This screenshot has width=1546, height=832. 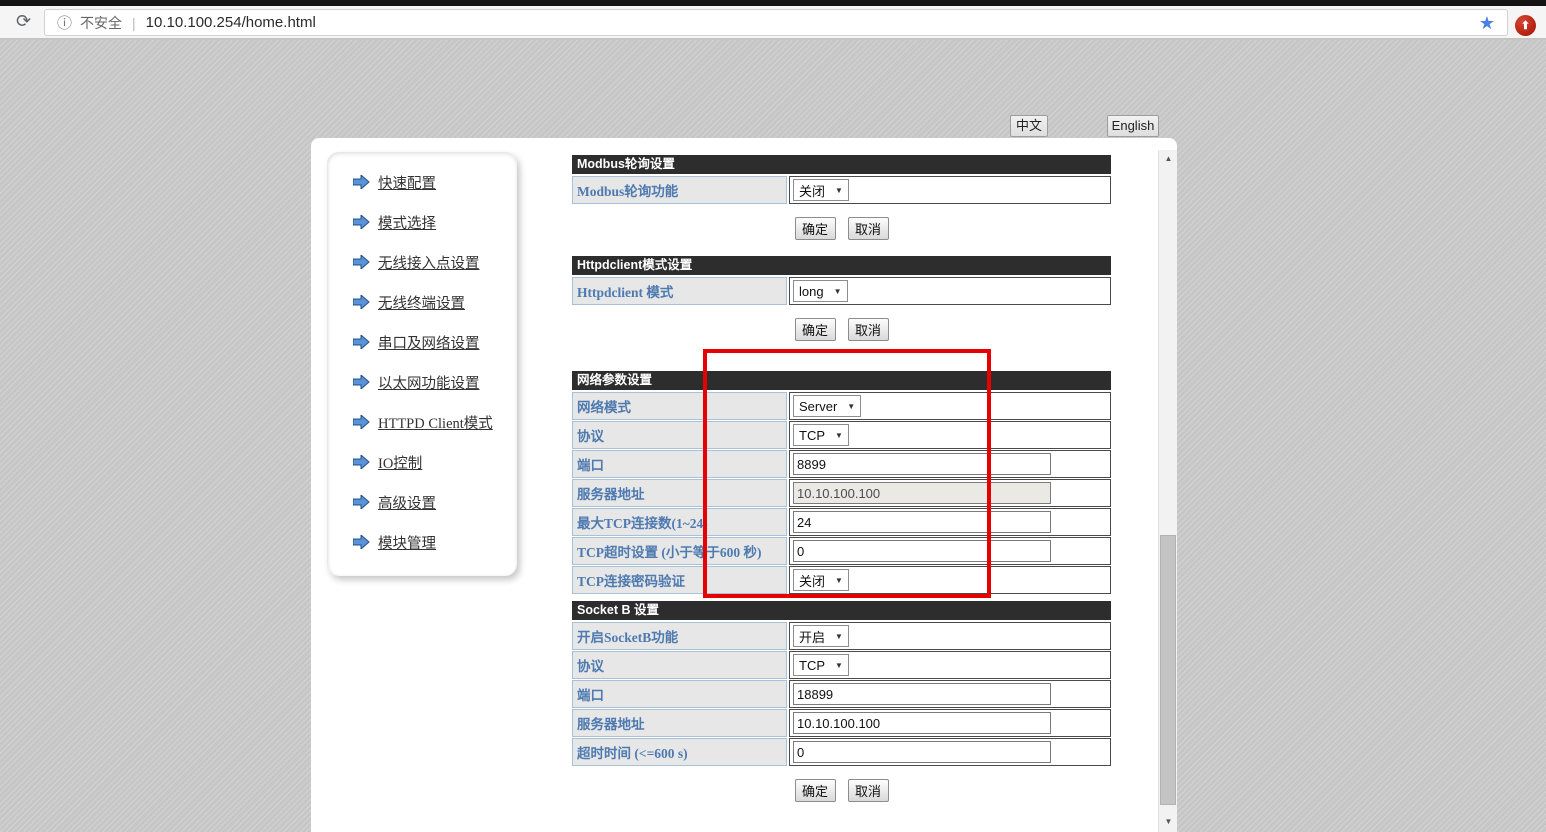 I want to click on network-mode-select: Server ▼, so click(x=827, y=406).